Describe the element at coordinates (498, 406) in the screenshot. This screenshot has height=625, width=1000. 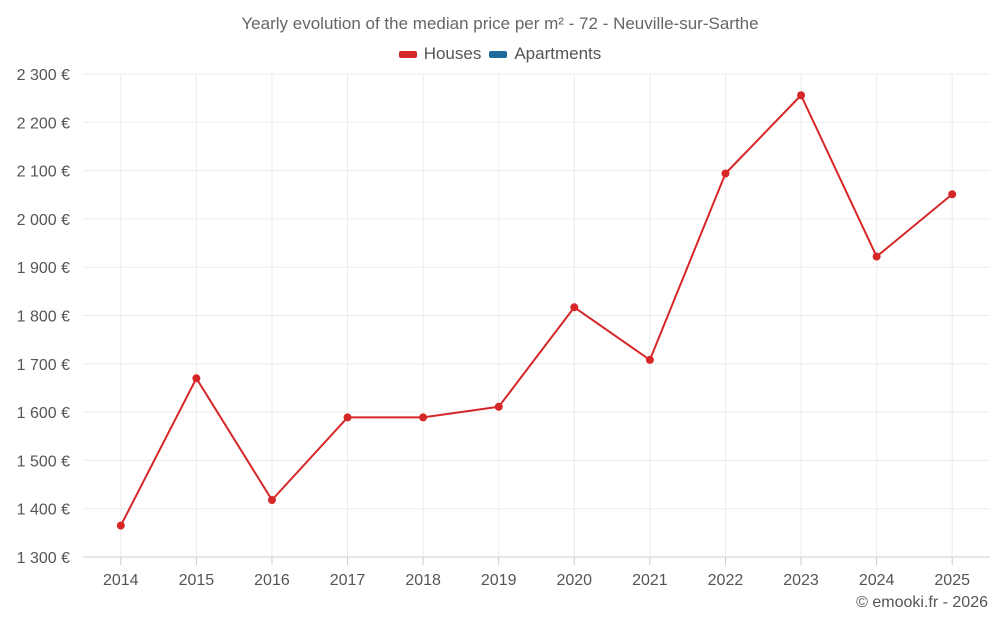
I see `data-point-houses-2019` at that location.